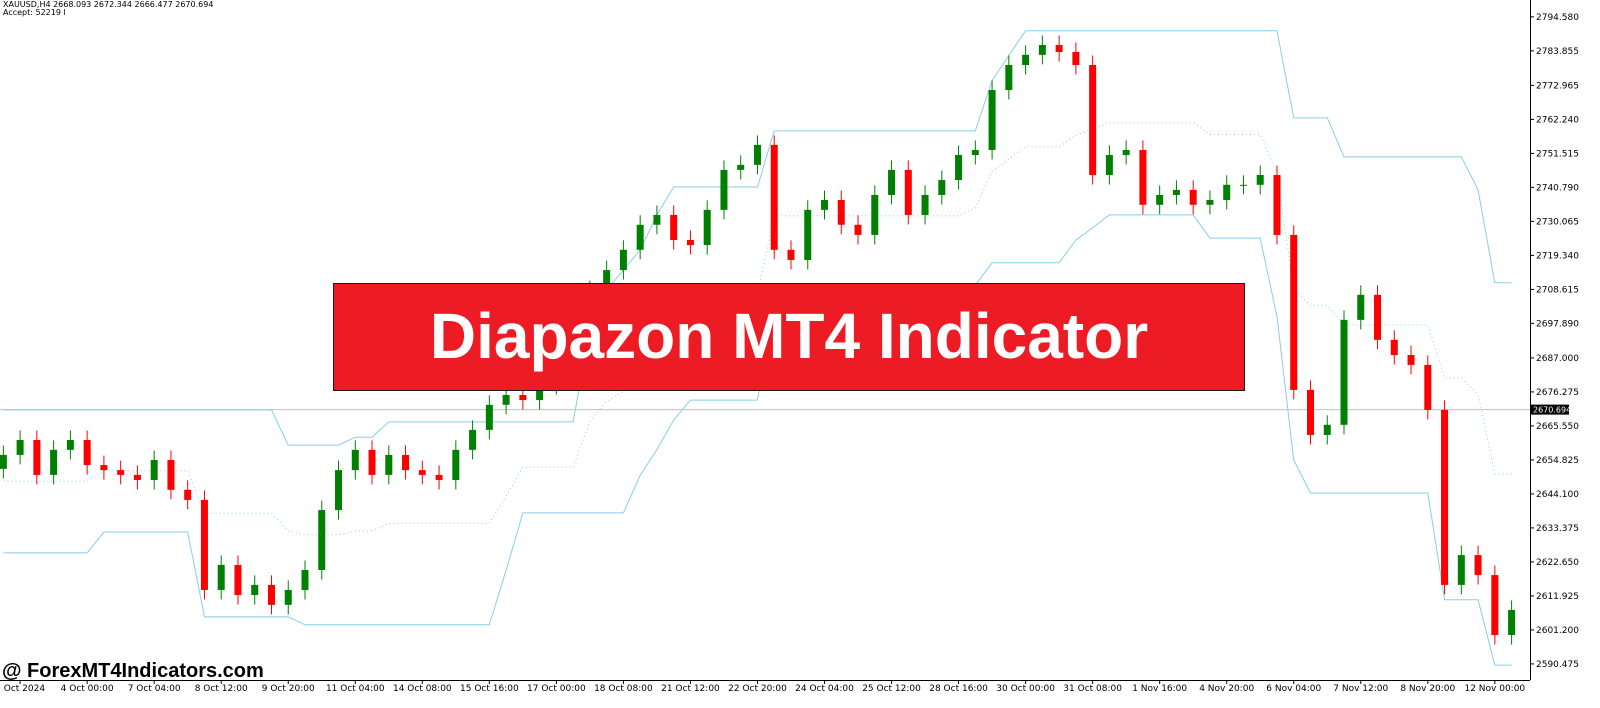  What do you see at coordinates (1557, 154) in the screenshot?
I see `y-tick-label: 2751.515` at bounding box center [1557, 154].